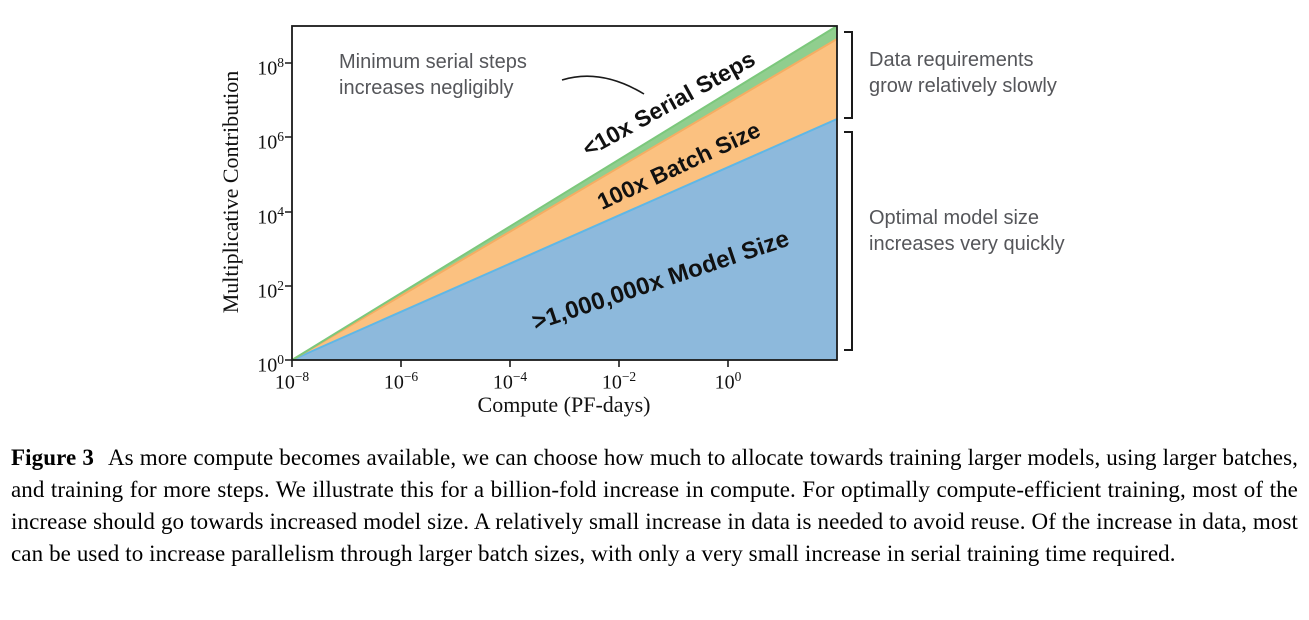  What do you see at coordinates (963, 73) in the screenshot?
I see `annotation-data-requirements: Data requirements grow relatively slowly` at bounding box center [963, 73].